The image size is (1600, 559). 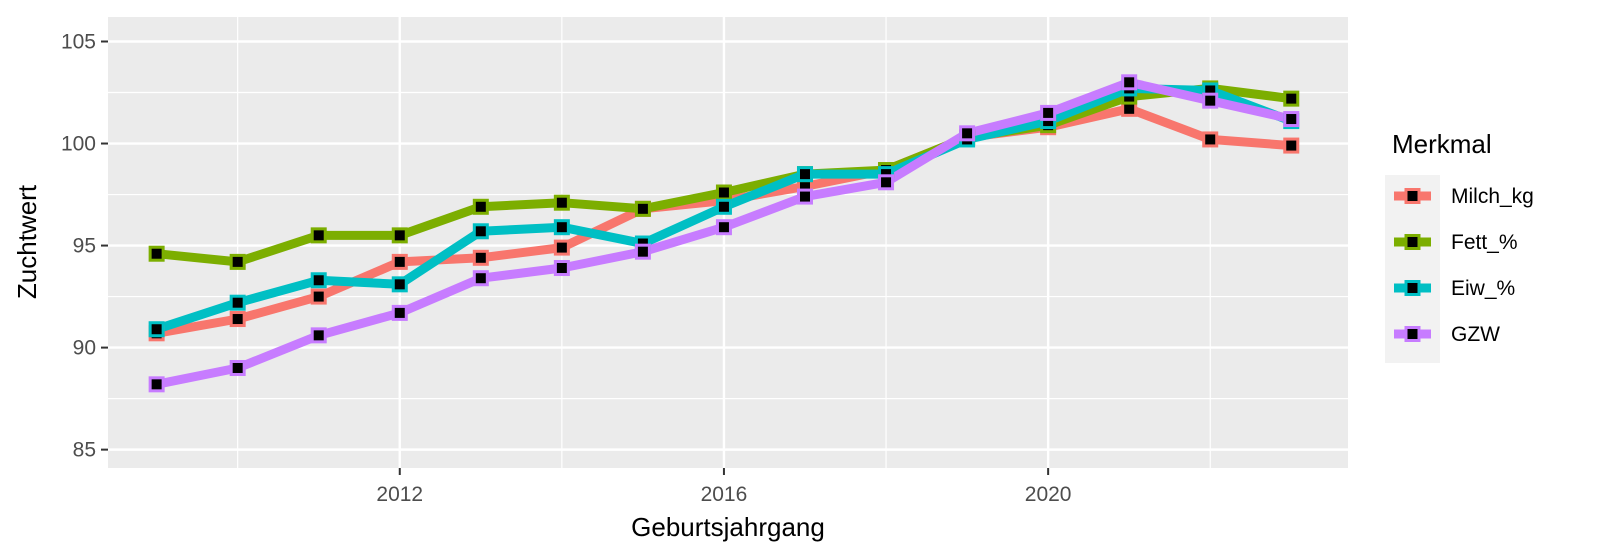 What do you see at coordinates (1475, 334) in the screenshot?
I see `legend-label: GZW` at bounding box center [1475, 334].